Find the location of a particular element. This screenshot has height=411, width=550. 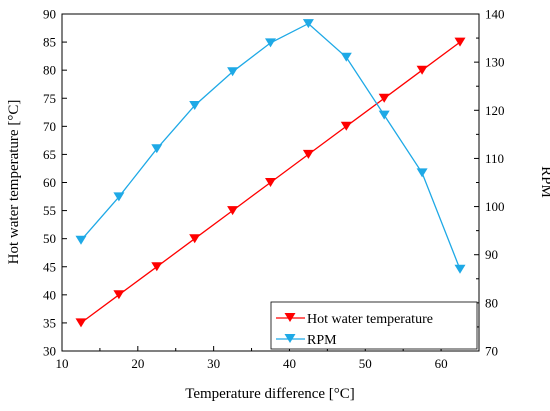

legend-box is located at coordinates (374, 325).